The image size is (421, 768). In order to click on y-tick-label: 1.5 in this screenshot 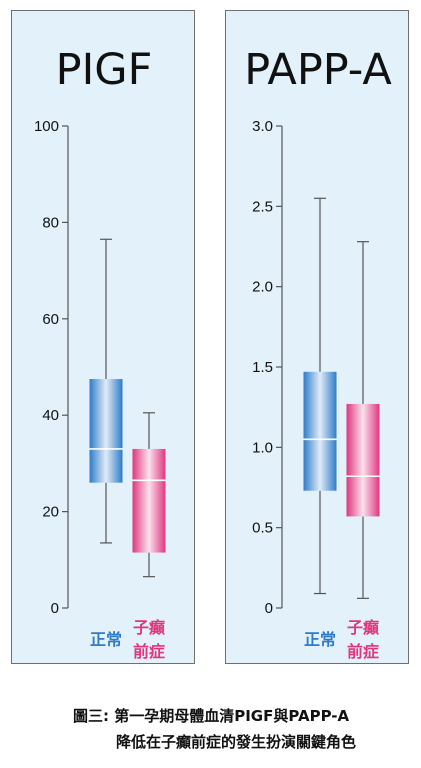, I will do `click(262, 367)`.